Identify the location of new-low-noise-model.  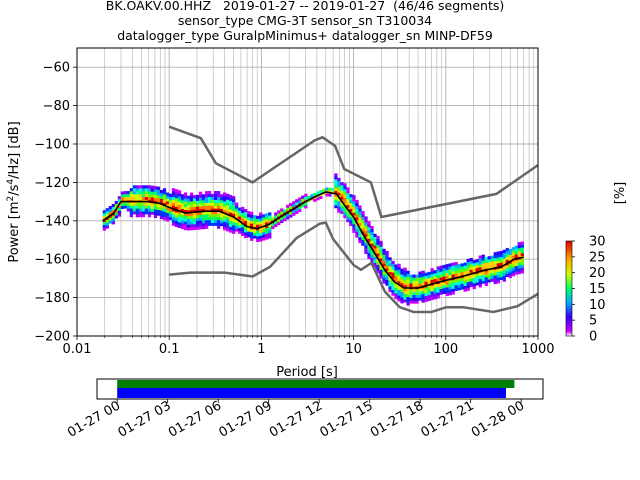
(354, 267).